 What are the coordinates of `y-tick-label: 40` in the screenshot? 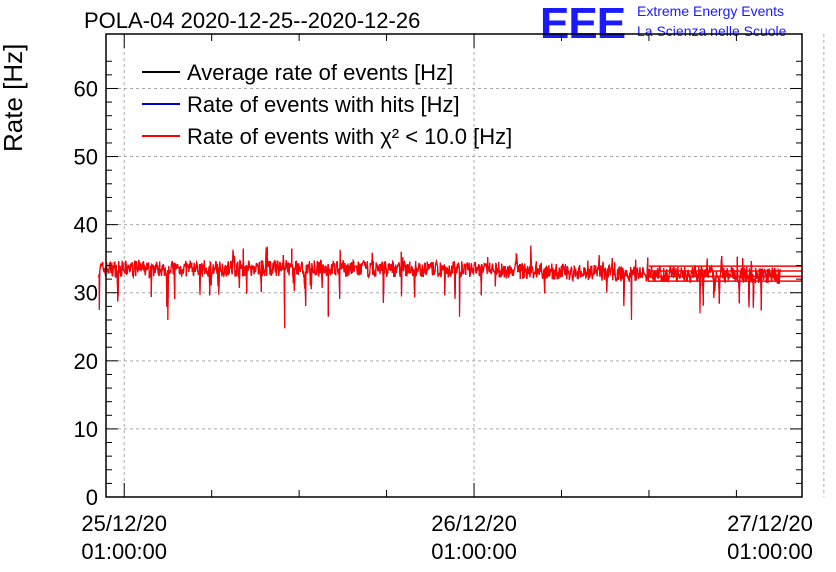 It's located at (86, 225).